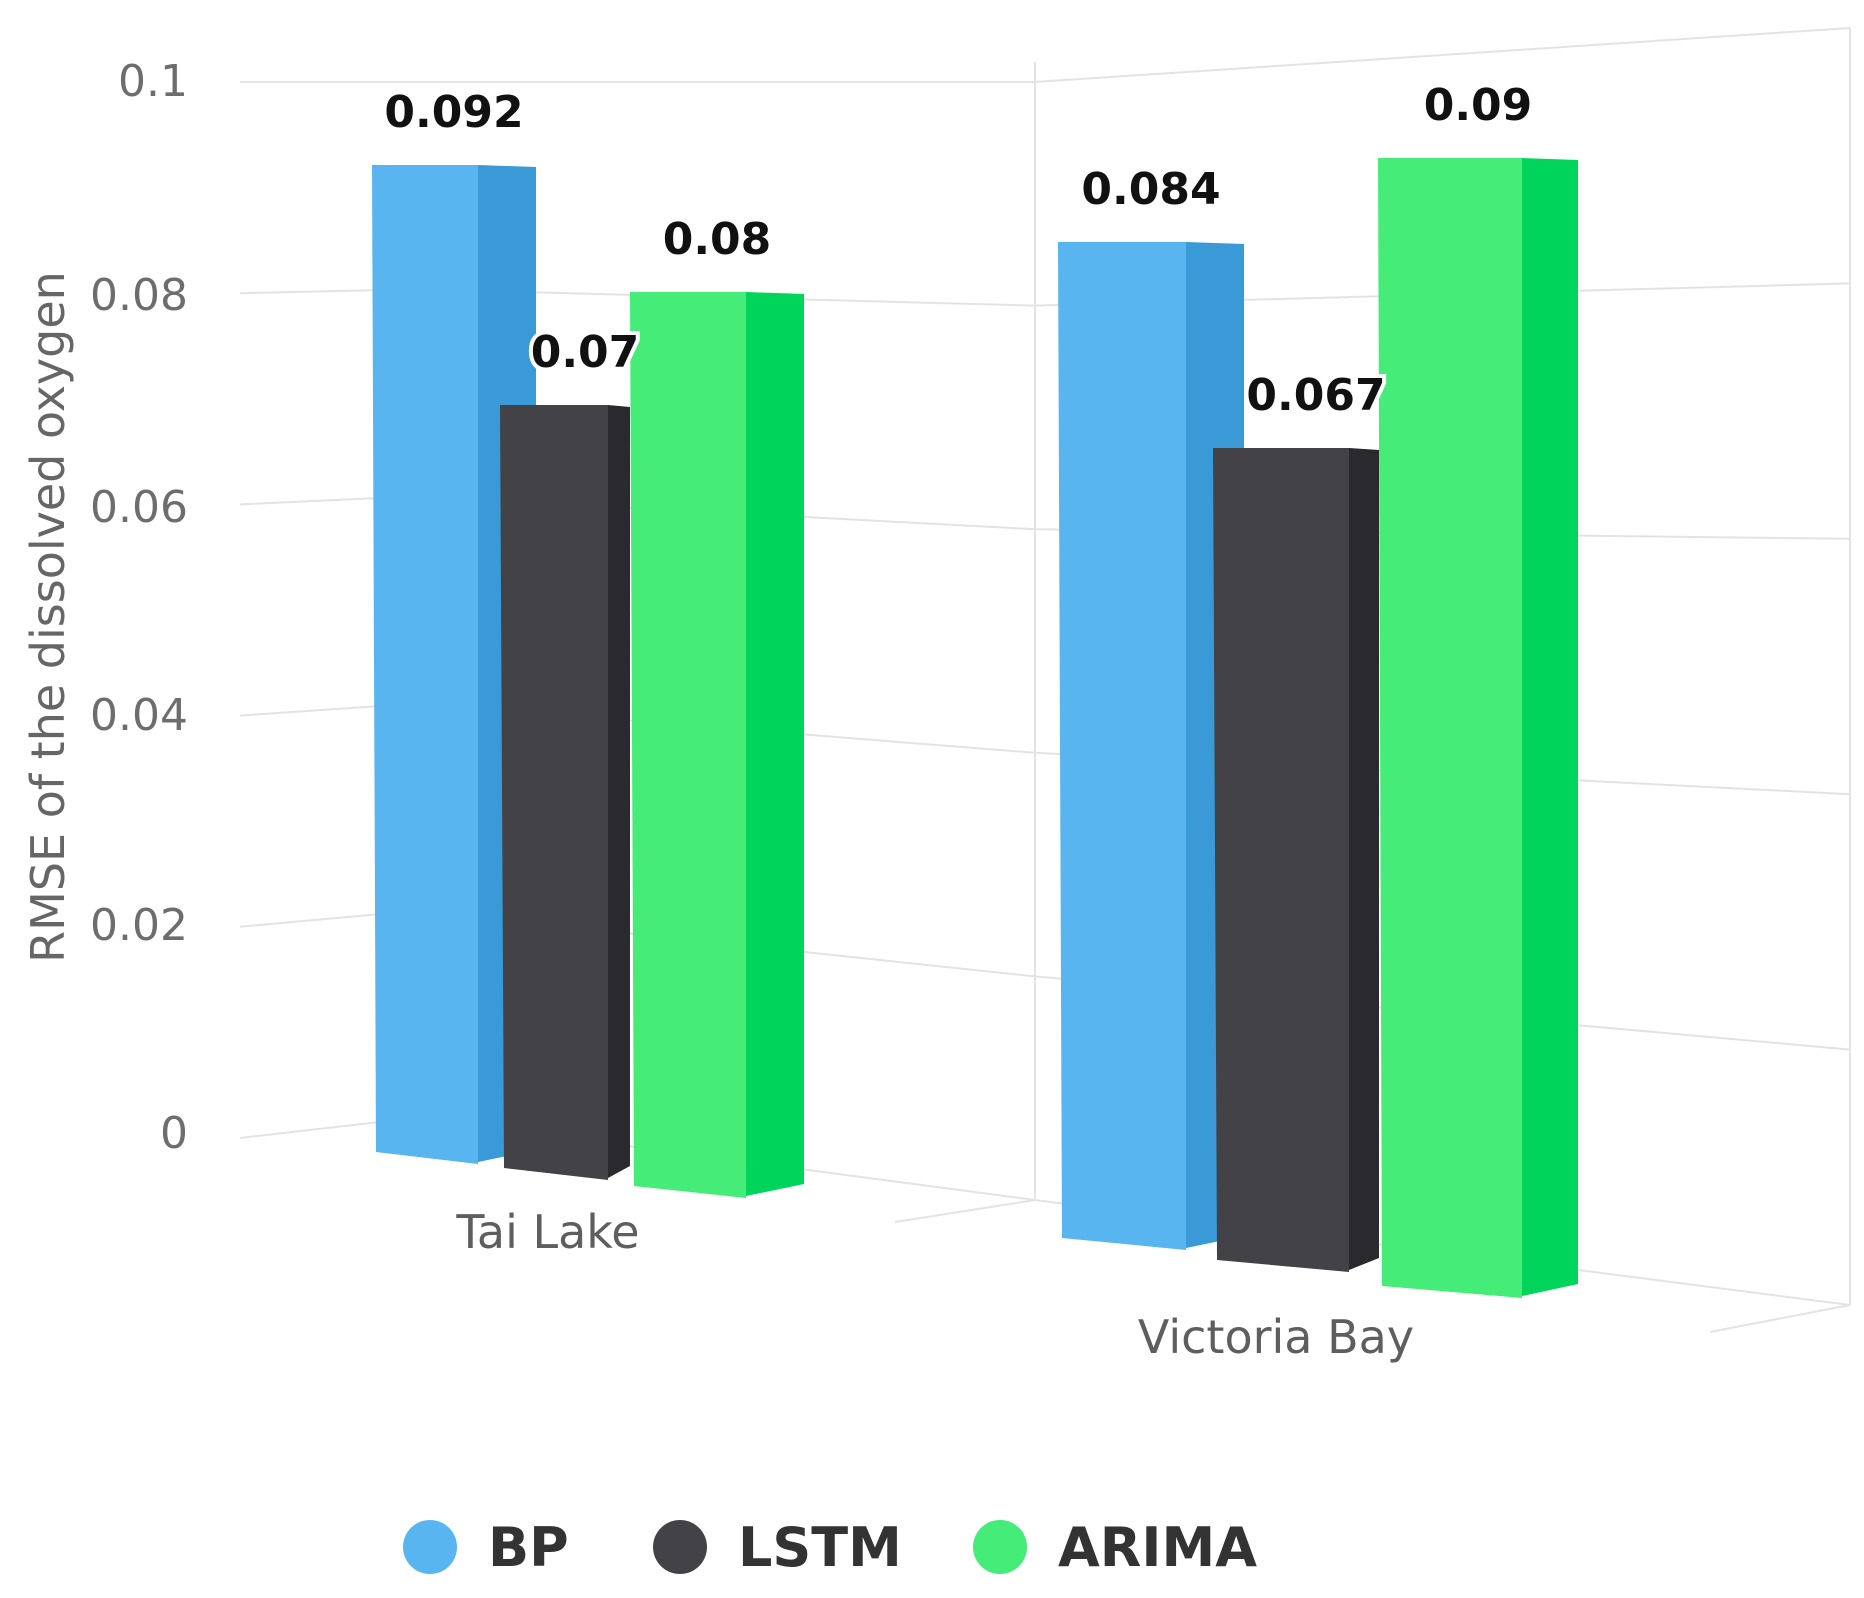 The height and width of the screenshot is (1598, 1864). I want to click on gridline, so click(1045, 55).